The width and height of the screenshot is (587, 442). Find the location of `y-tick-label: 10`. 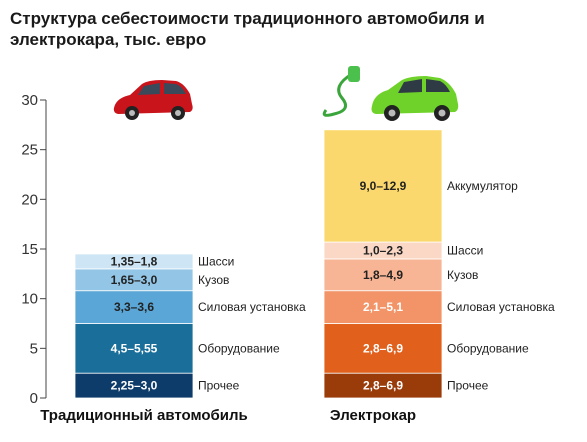

y-tick-label: 10 is located at coordinates (29, 299).